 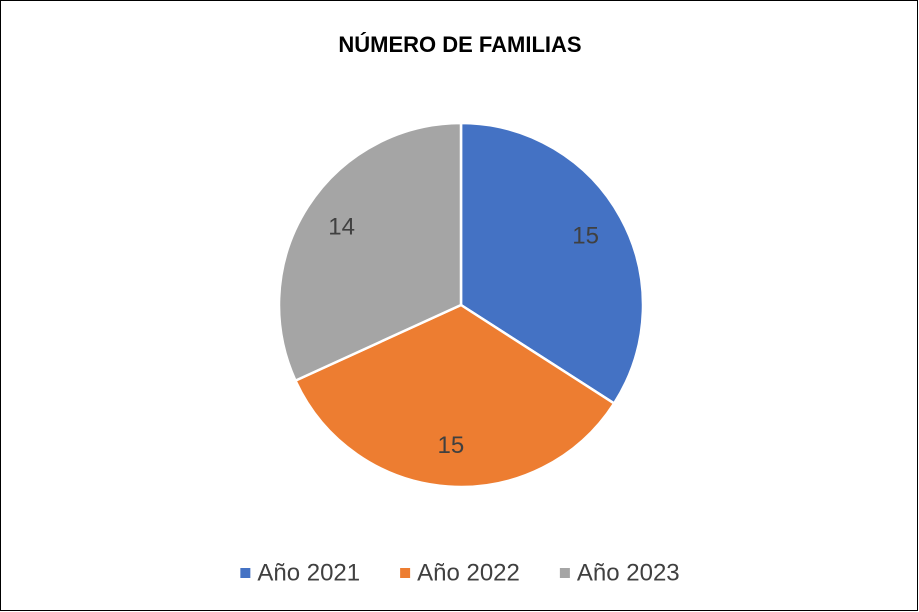 I want to click on legend-label: Año 2023, so click(x=628, y=572).